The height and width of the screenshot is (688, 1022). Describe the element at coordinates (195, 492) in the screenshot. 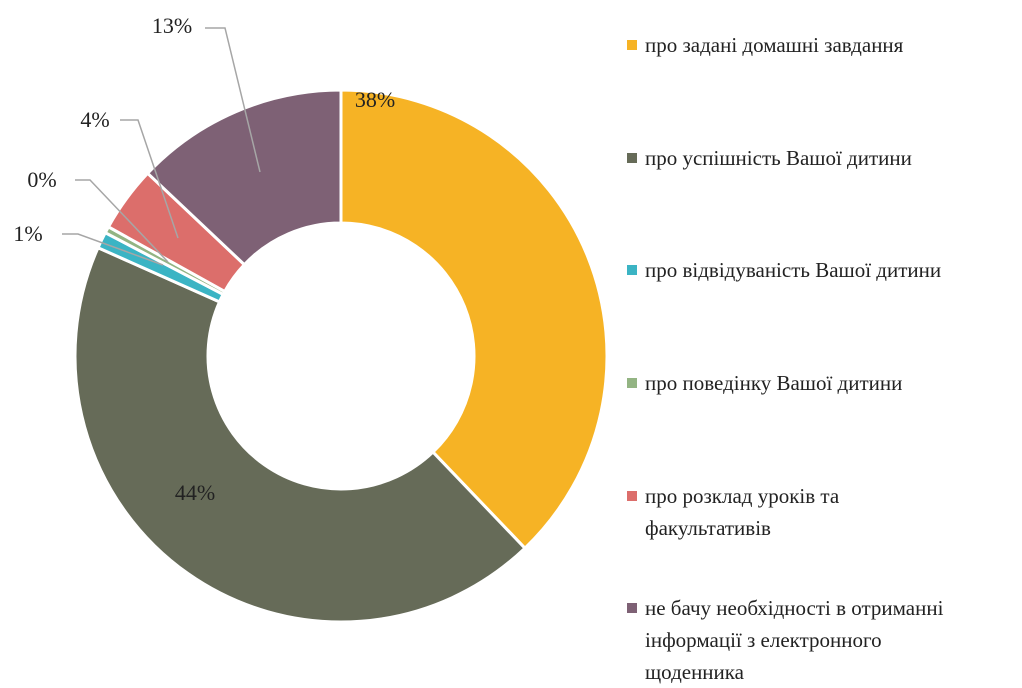

I see `data-label: 44%` at that location.